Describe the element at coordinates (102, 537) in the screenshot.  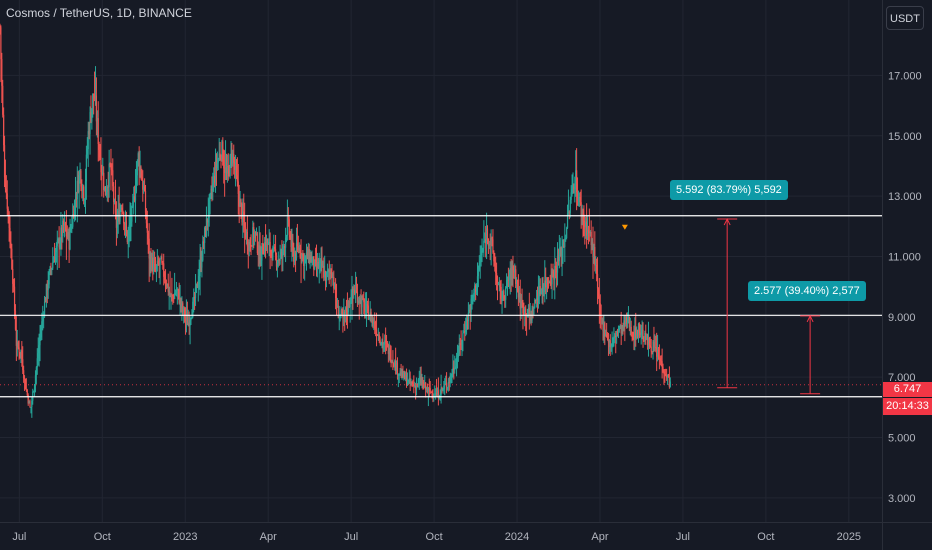
I see `x-tick-label: Oct` at that location.